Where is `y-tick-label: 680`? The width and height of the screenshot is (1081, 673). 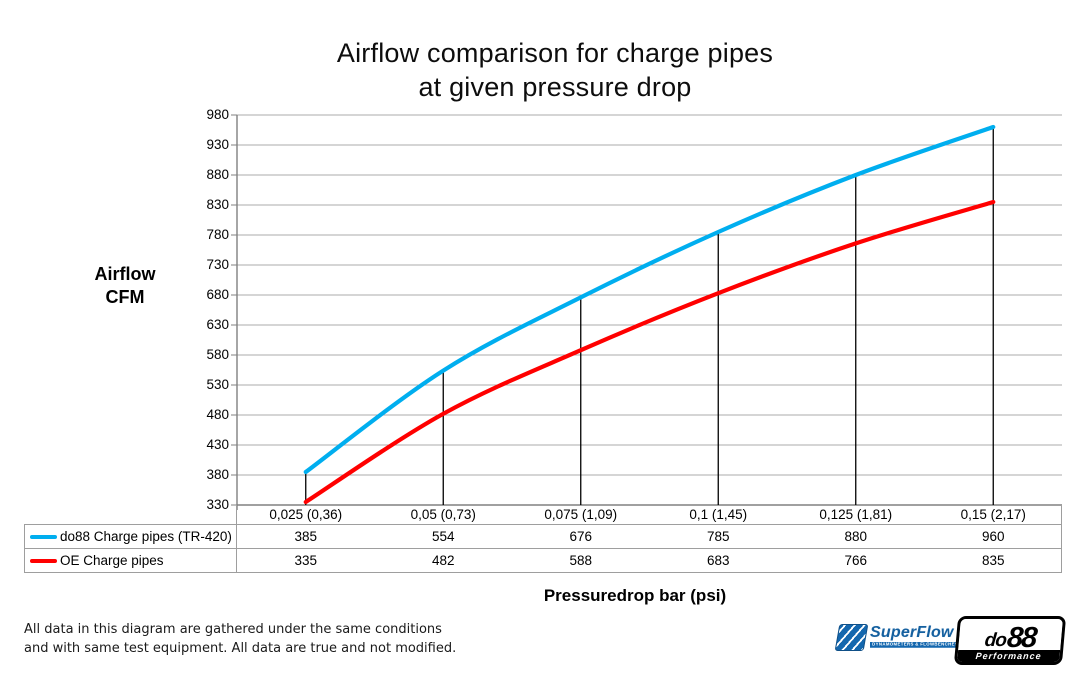
y-tick-label: 680 is located at coordinates (217, 294).